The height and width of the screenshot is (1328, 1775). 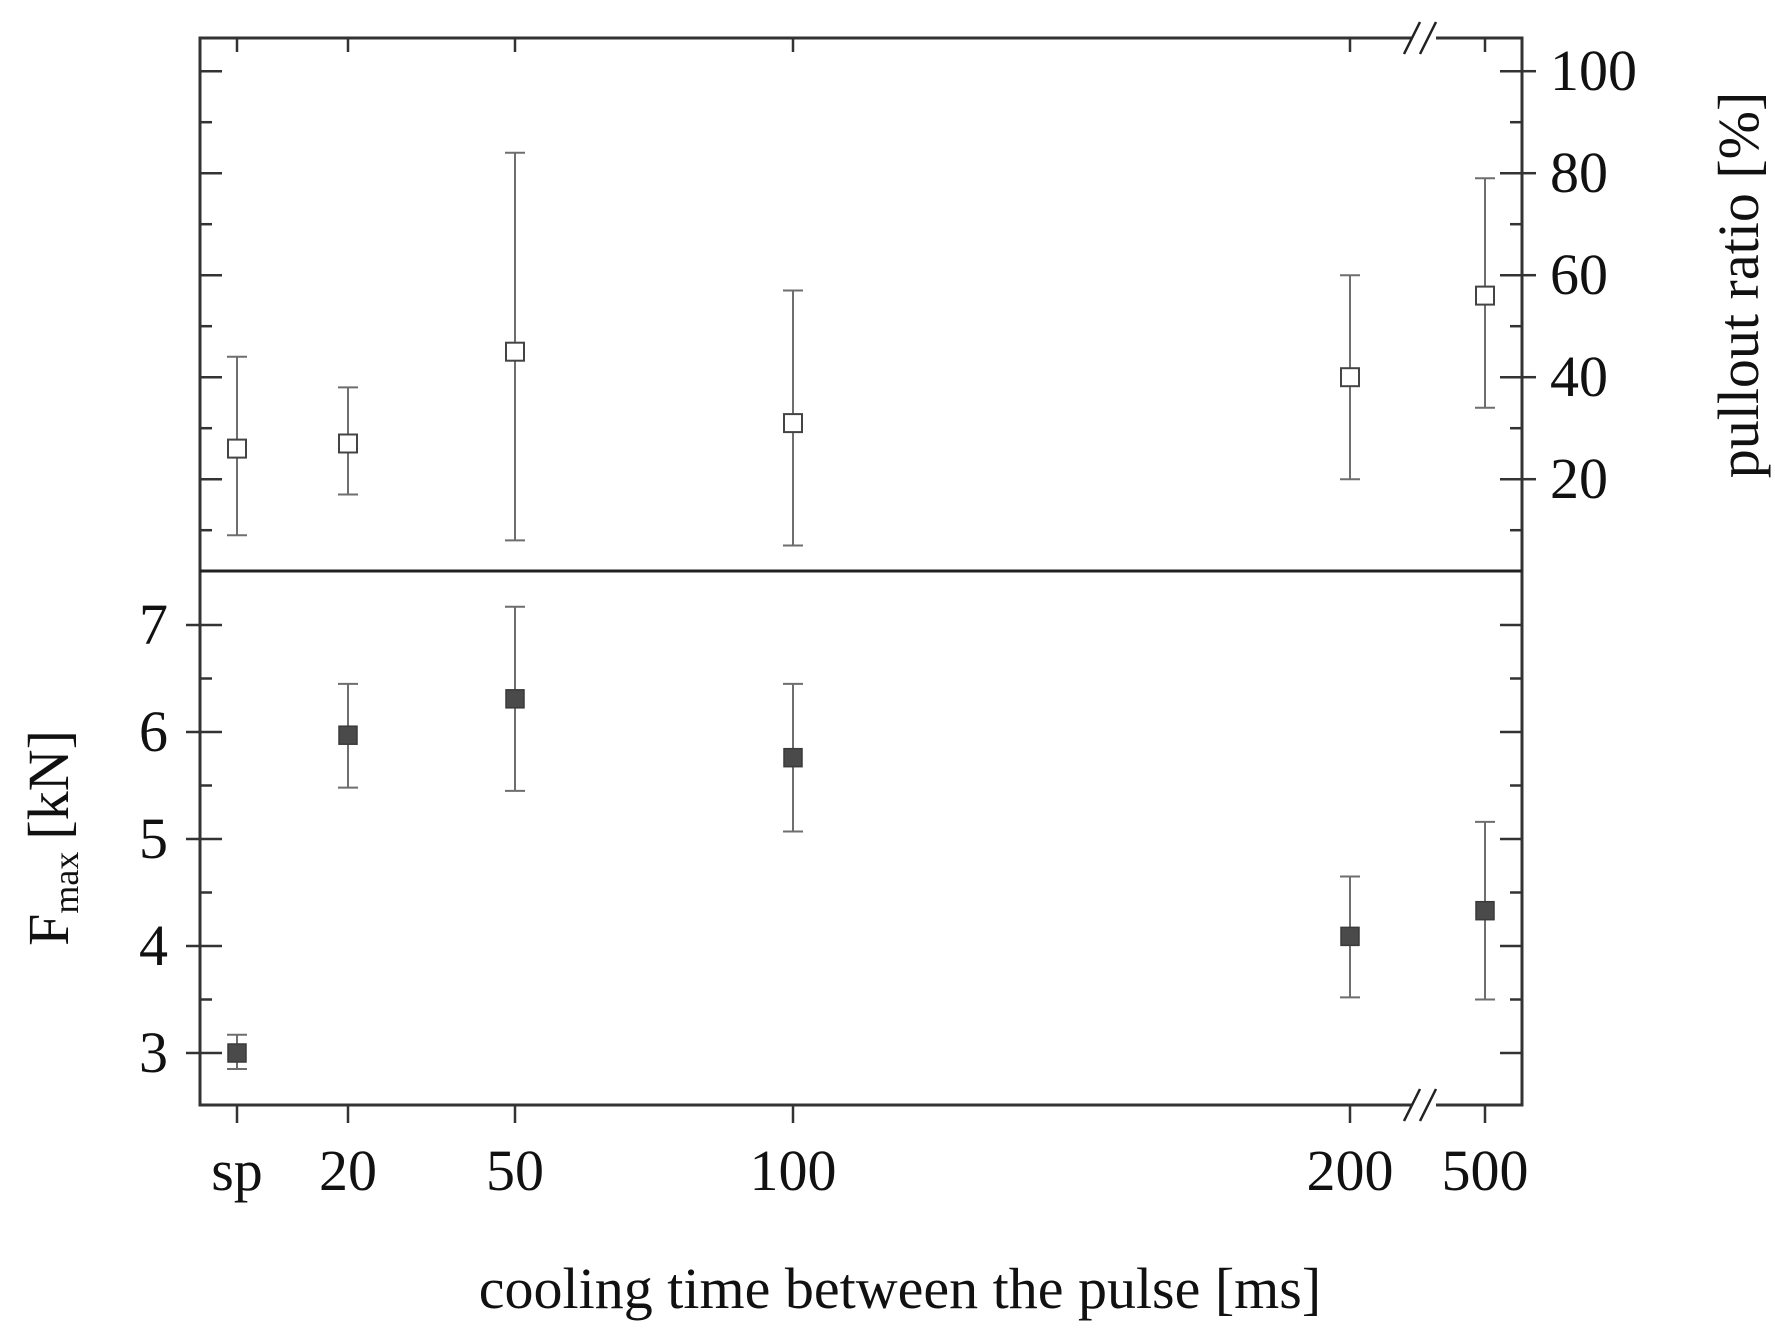 What do you see at coordinates (153, 624) in the screenshot?
I see `bottom-y-tick-label: 7` at bounding box center [153, 624].